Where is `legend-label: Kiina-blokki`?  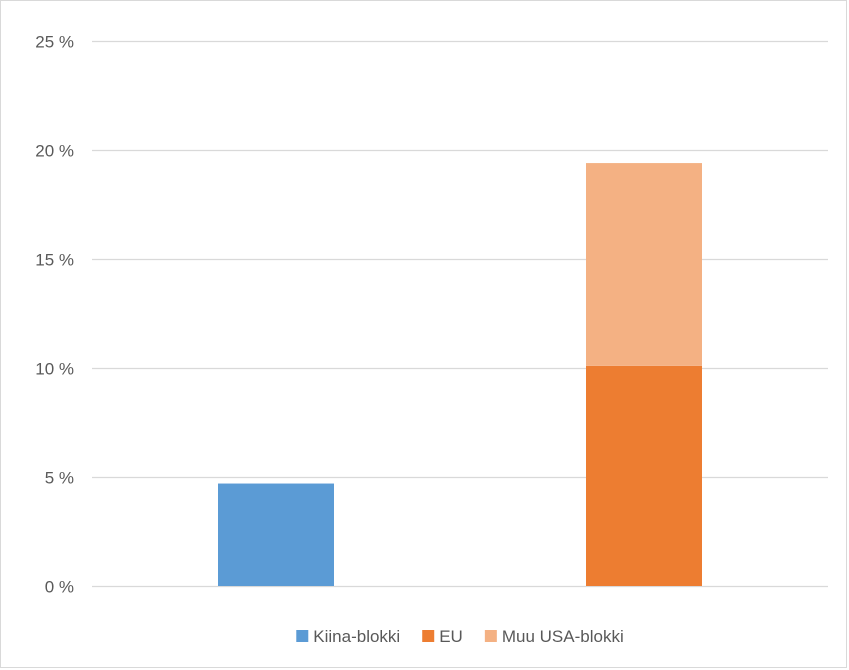
legend-label: Kiina-blokki is located at coordinates (356, 636).